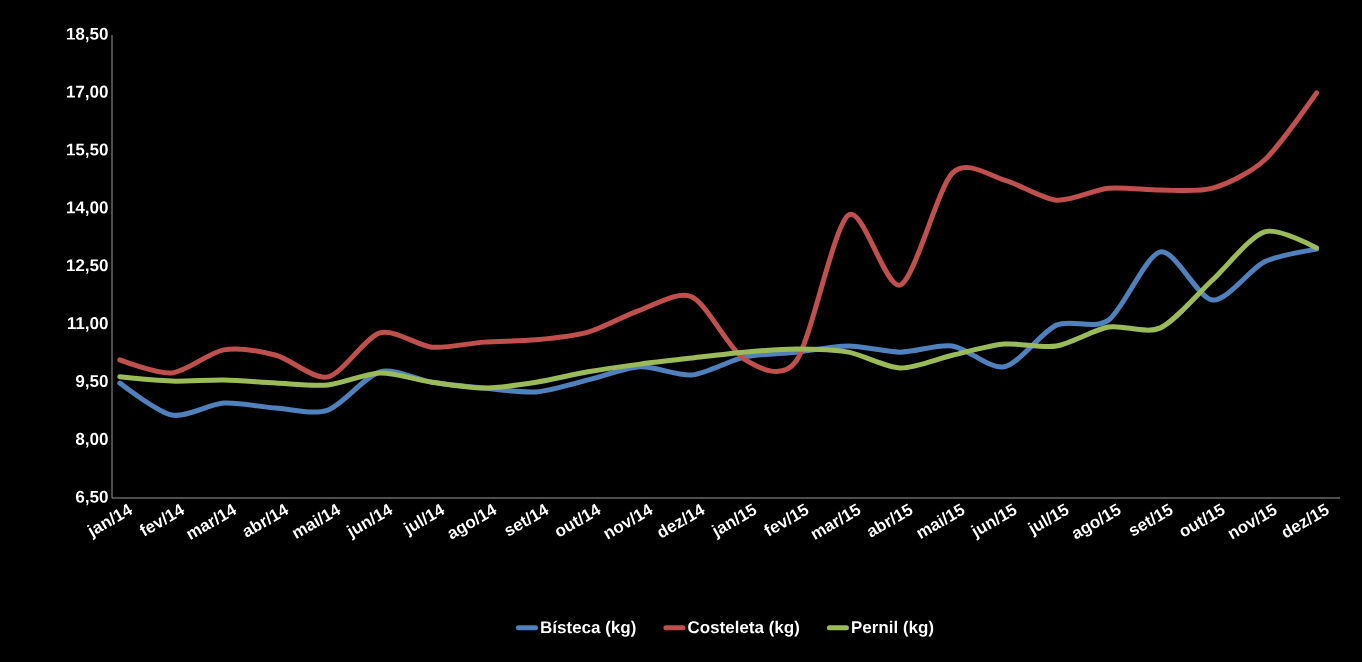 This screenshot has width=1362, height=662. Describe the element at coordinates (87, 324) in the screenshot. I see `y-tick-label: 11,00` at that location.